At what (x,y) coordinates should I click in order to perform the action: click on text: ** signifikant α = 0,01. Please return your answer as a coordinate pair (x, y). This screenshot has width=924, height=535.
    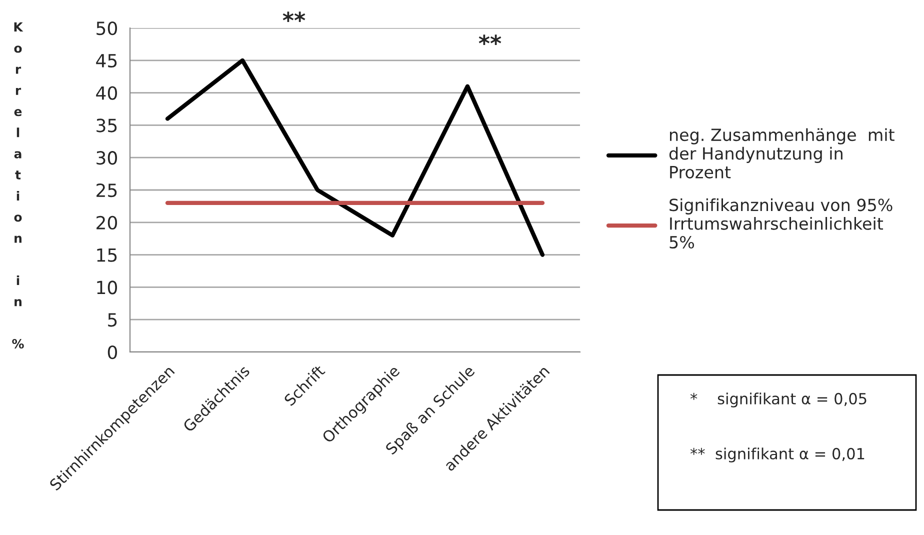
    Looking at the image, I should click on (777, 455).